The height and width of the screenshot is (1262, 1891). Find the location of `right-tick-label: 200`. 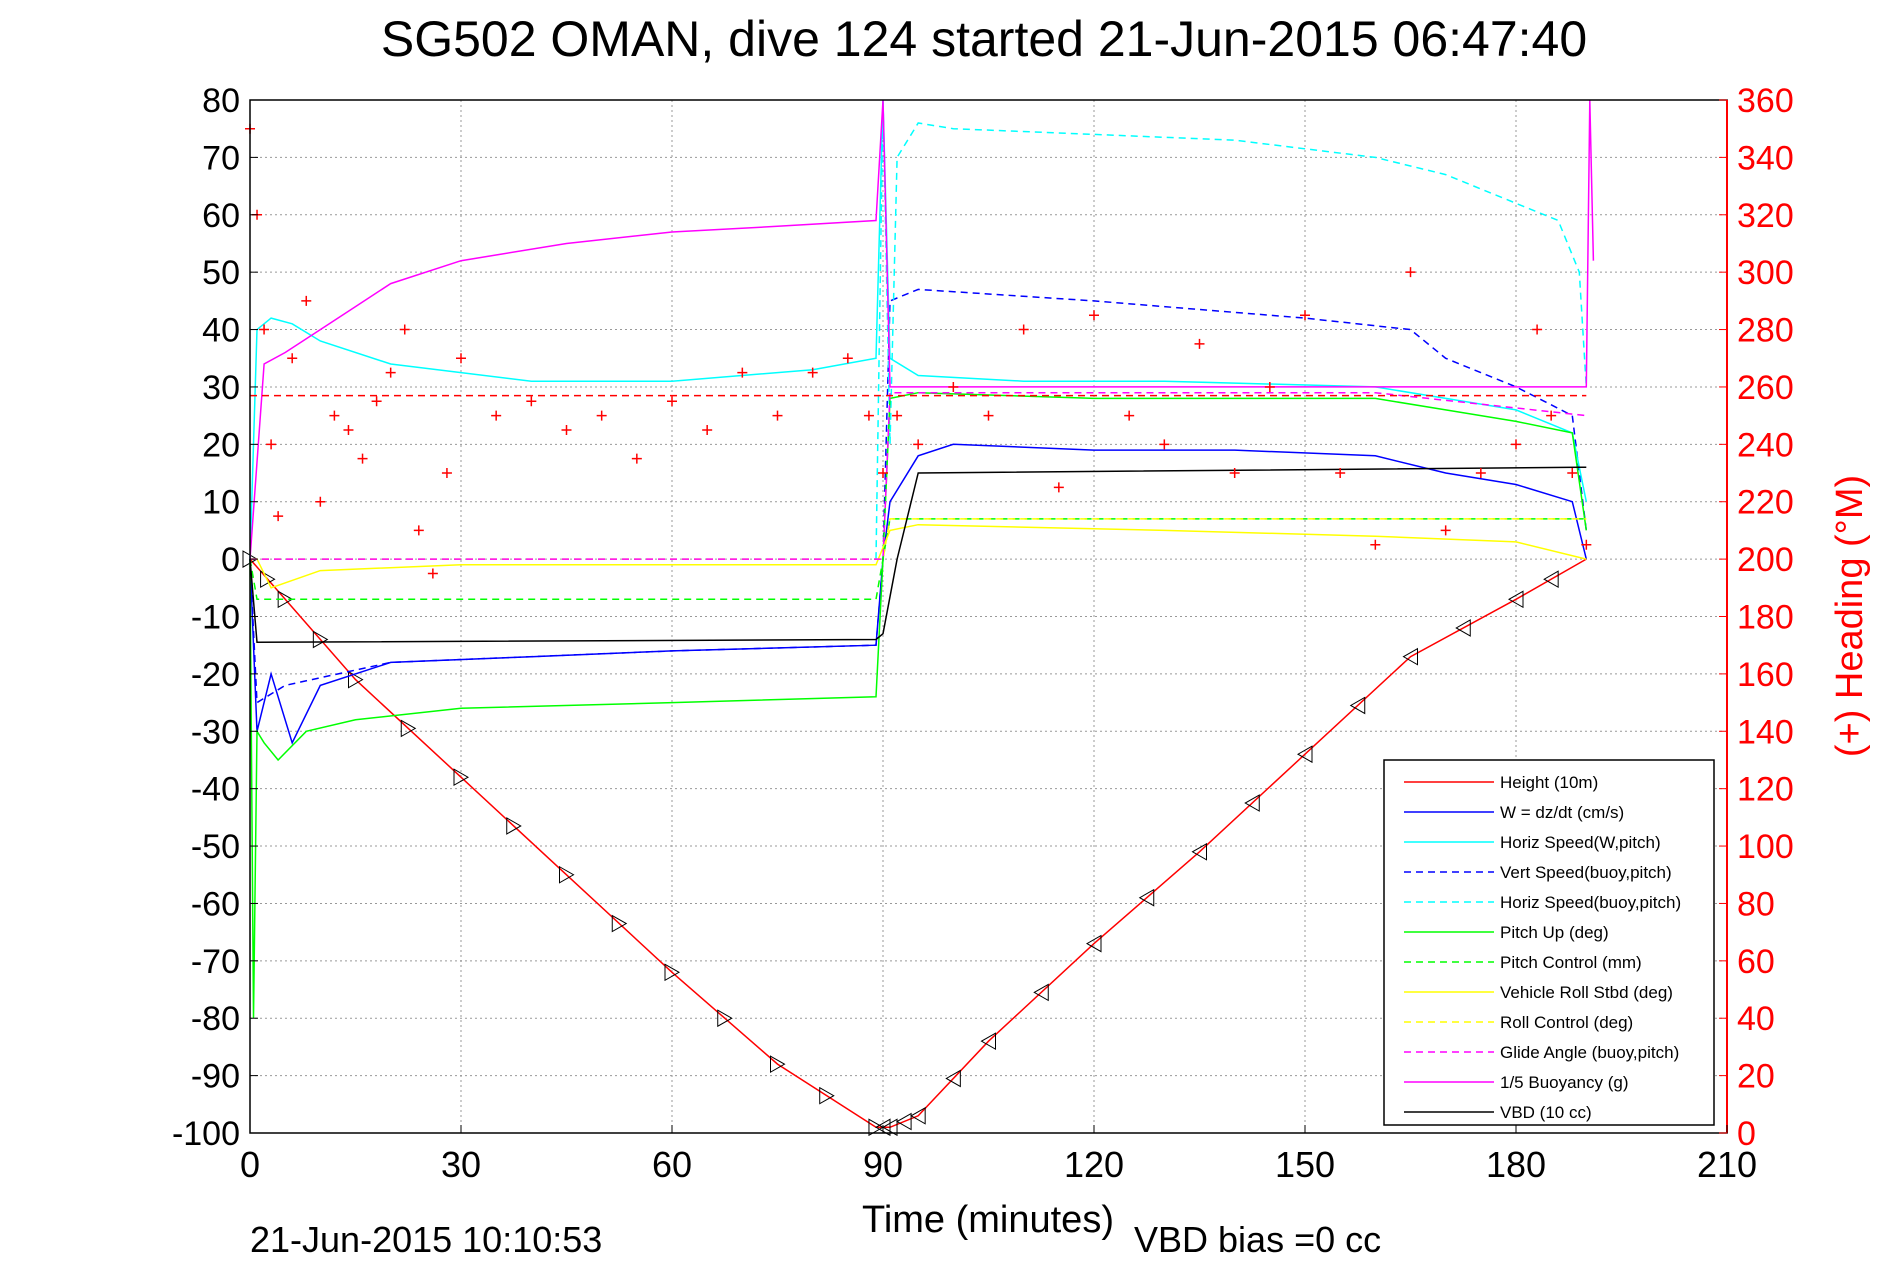

right-tick-label: 200 is located at coordinates (1765, 560).